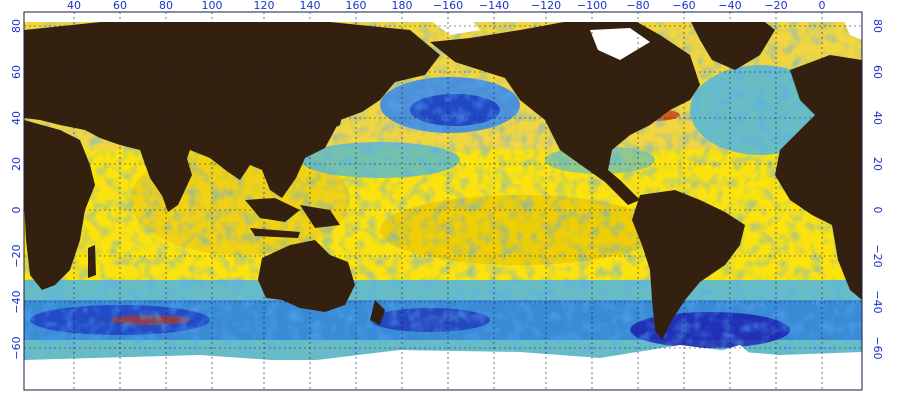  Describe the element at coordinates (338, 112) in the screenshot. I see `japan-landmass` at that location.